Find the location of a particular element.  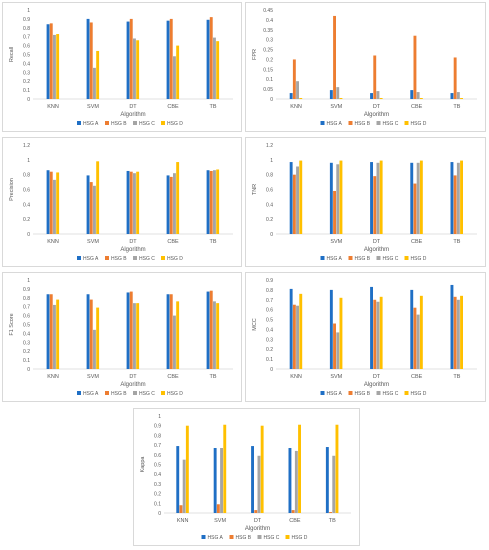

y-axis-label: Kappa is located at coordinates (143, 464).